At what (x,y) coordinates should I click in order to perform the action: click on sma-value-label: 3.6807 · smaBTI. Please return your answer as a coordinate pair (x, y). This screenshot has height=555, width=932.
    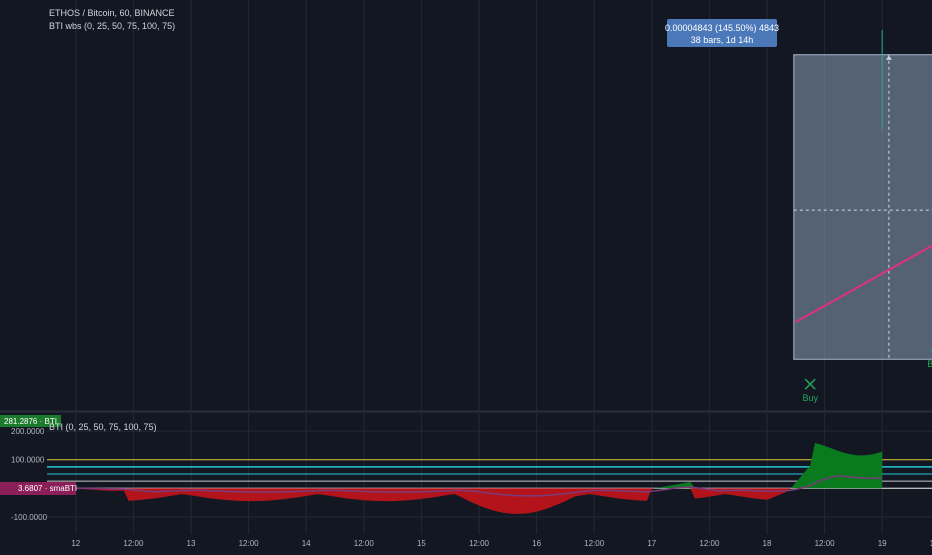
    Looking at the image, I should click on (47, 488).